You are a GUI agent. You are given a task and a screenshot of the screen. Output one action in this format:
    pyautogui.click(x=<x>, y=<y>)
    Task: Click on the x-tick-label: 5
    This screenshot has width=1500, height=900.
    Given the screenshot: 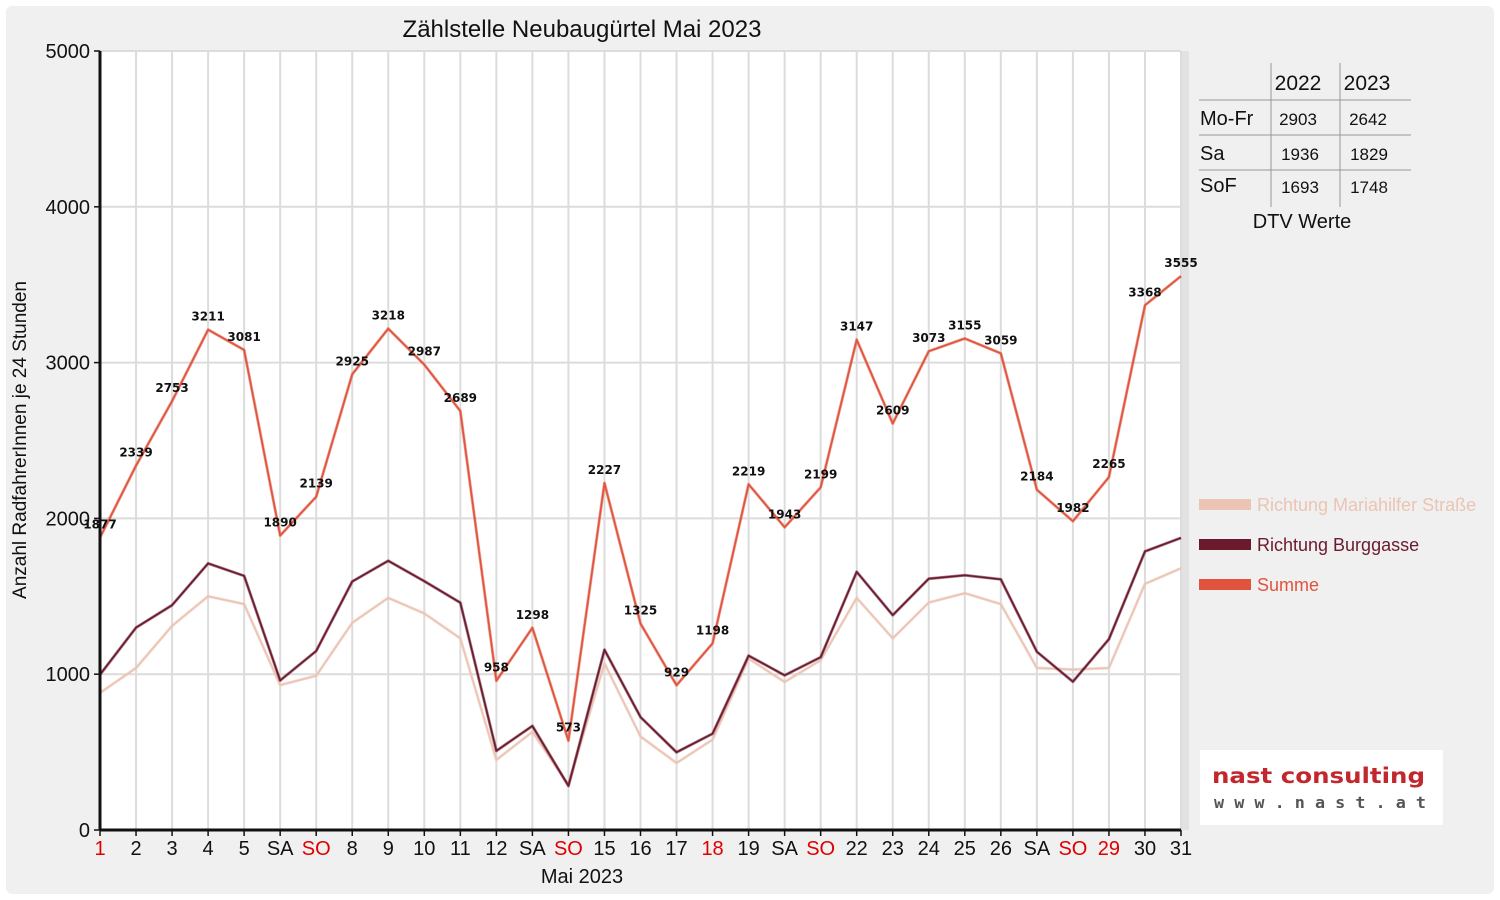 What is the action you would take?
    pyautogui.click(x=244, y=849)
    